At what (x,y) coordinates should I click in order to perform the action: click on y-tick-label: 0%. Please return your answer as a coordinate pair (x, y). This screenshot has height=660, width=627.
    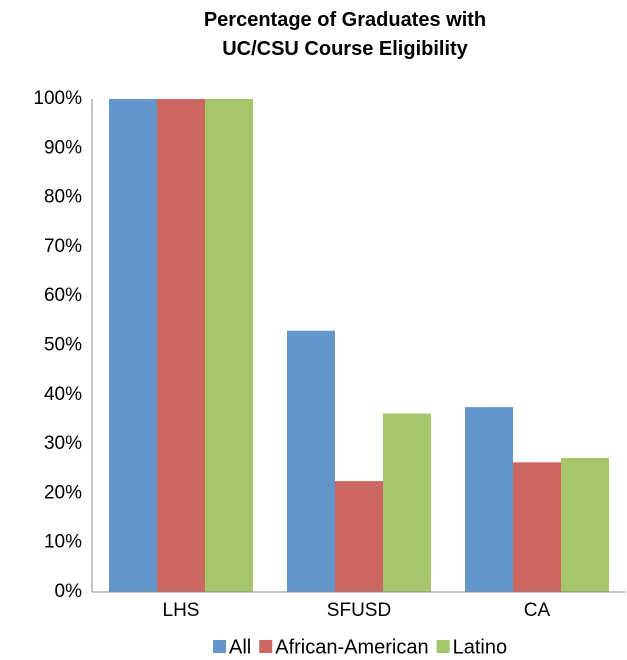
    Looking at the image, I should click on (69, 591).